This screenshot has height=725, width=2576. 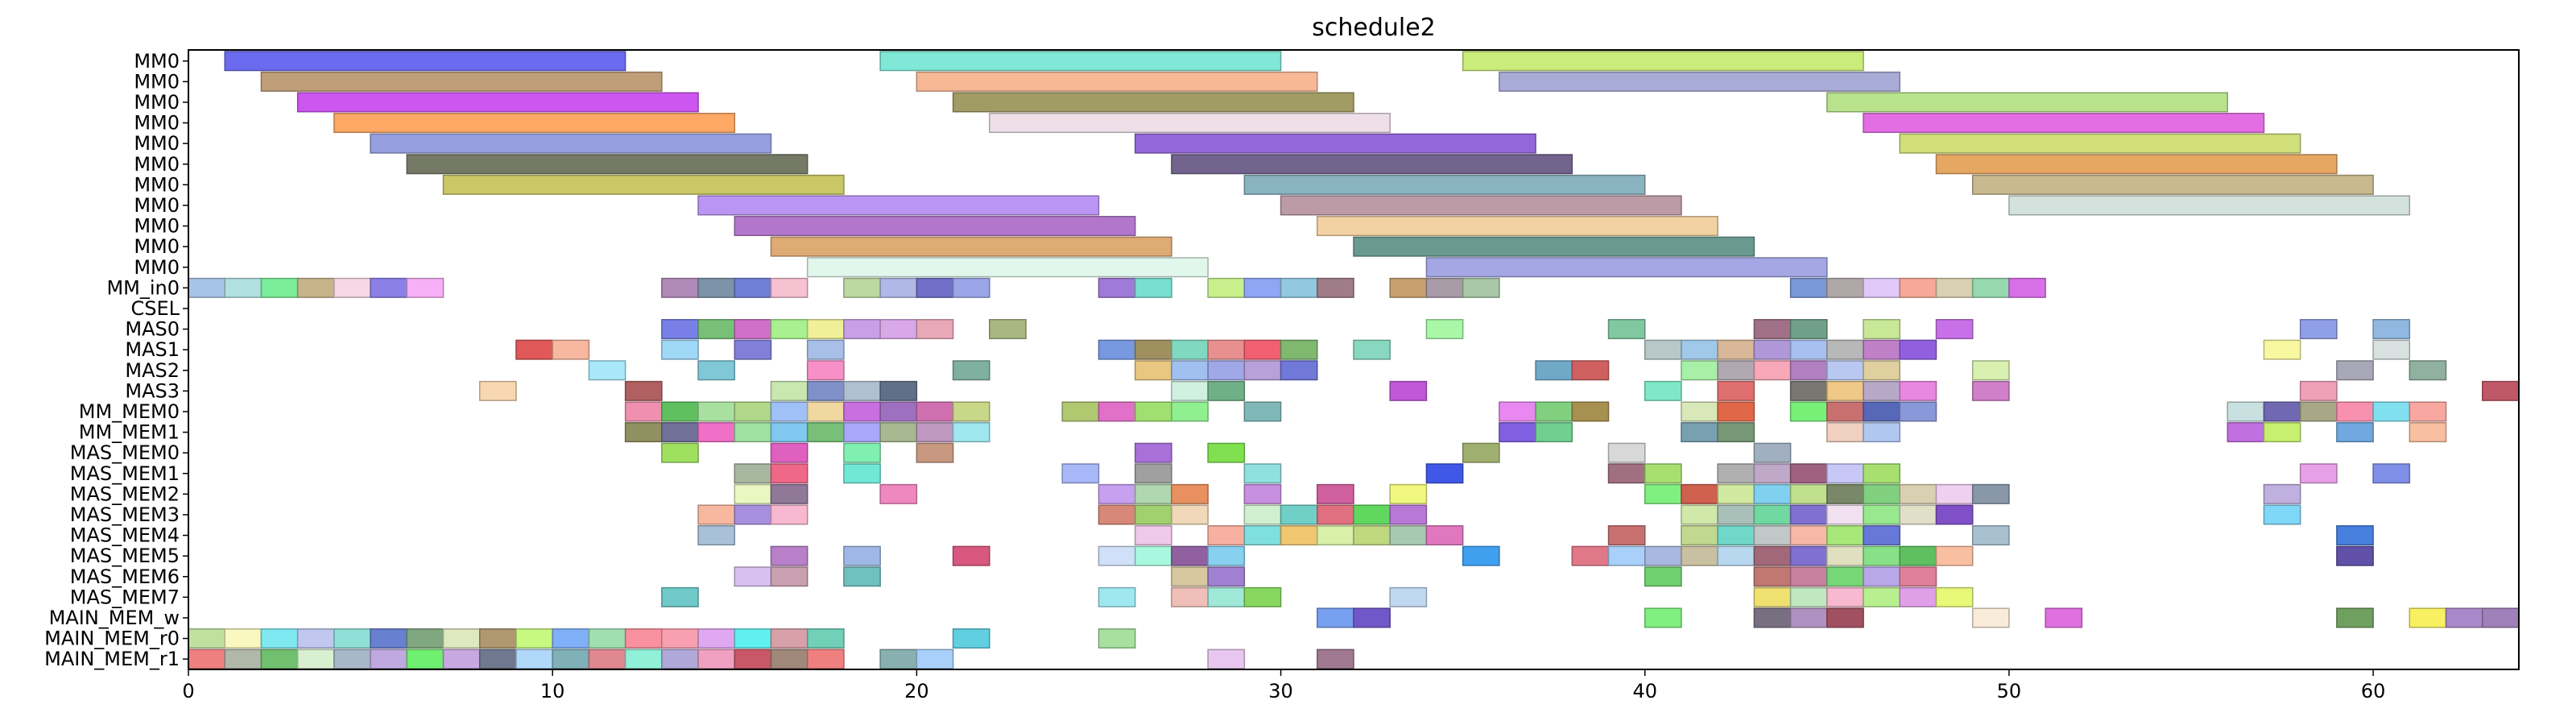 I want to click on y-tick-label: MAS_MEM2, so click(x=125, y=494).